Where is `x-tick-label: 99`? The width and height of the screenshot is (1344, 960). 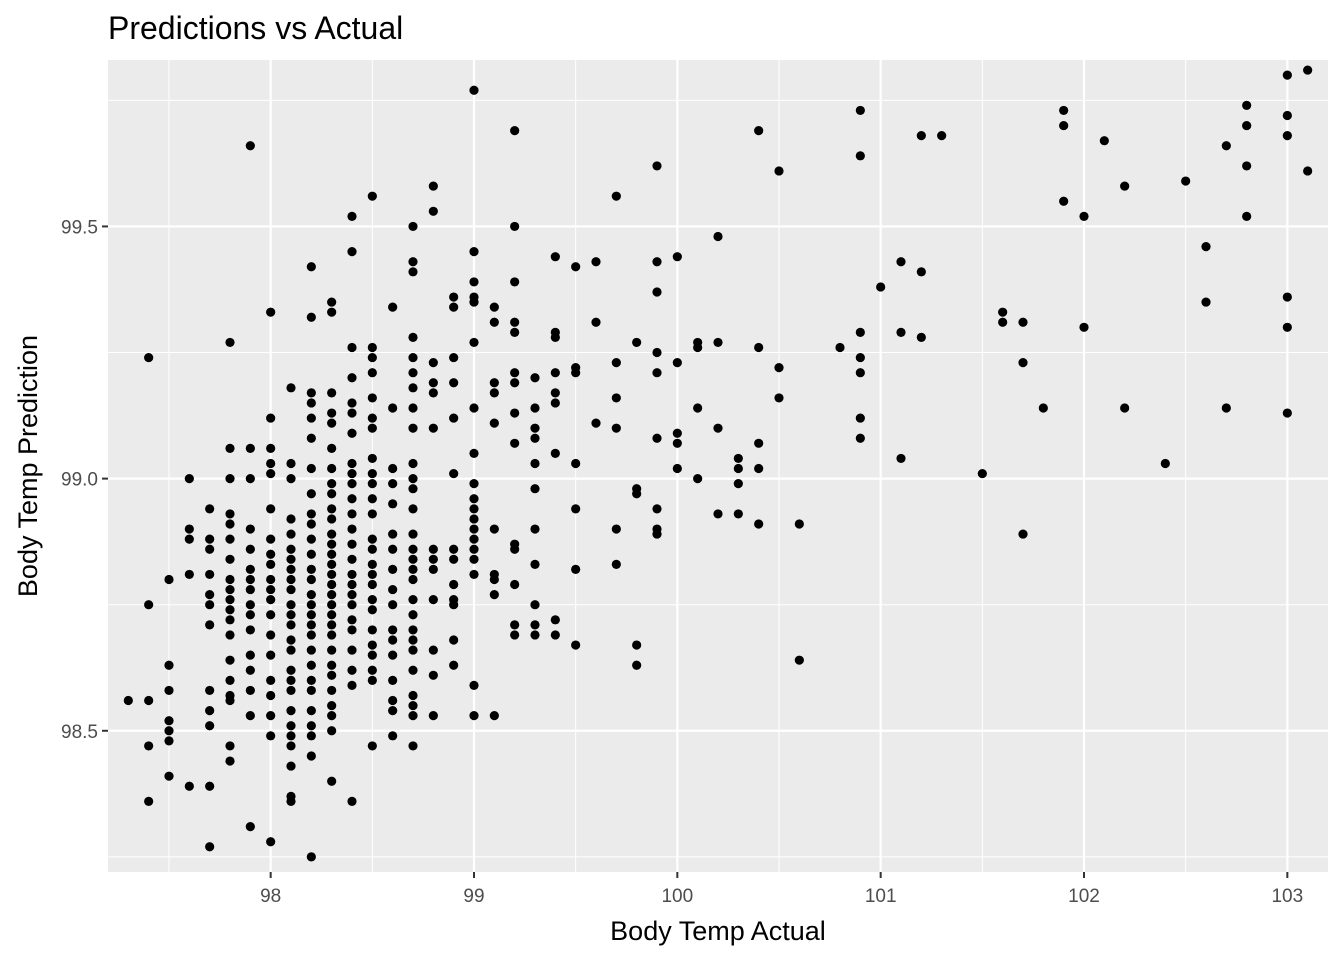
x-tick-label: 99 is located at coordinates (473, 896).